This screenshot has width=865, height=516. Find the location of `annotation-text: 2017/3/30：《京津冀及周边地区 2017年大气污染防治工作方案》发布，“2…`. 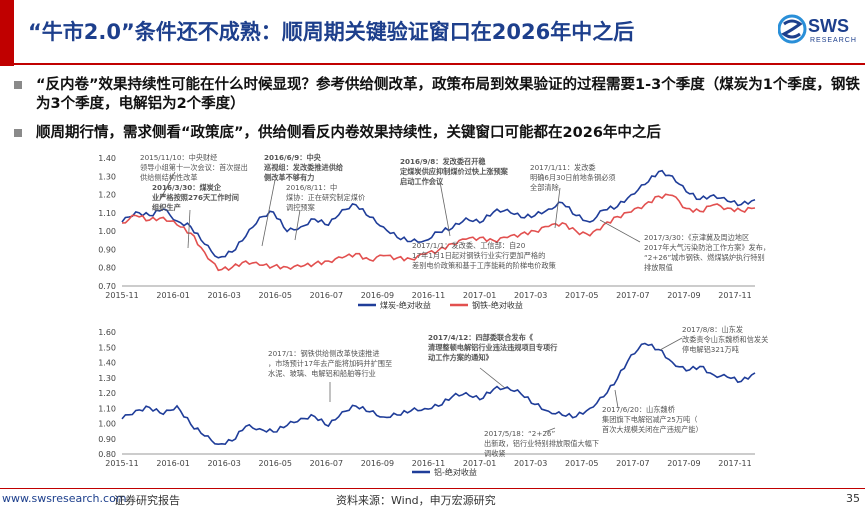

annotation-text: 2017/3/30：《京津冀及周边地区 2017年大气污染防治工作方案》发布，“2… is located at coordinates (707, 252).